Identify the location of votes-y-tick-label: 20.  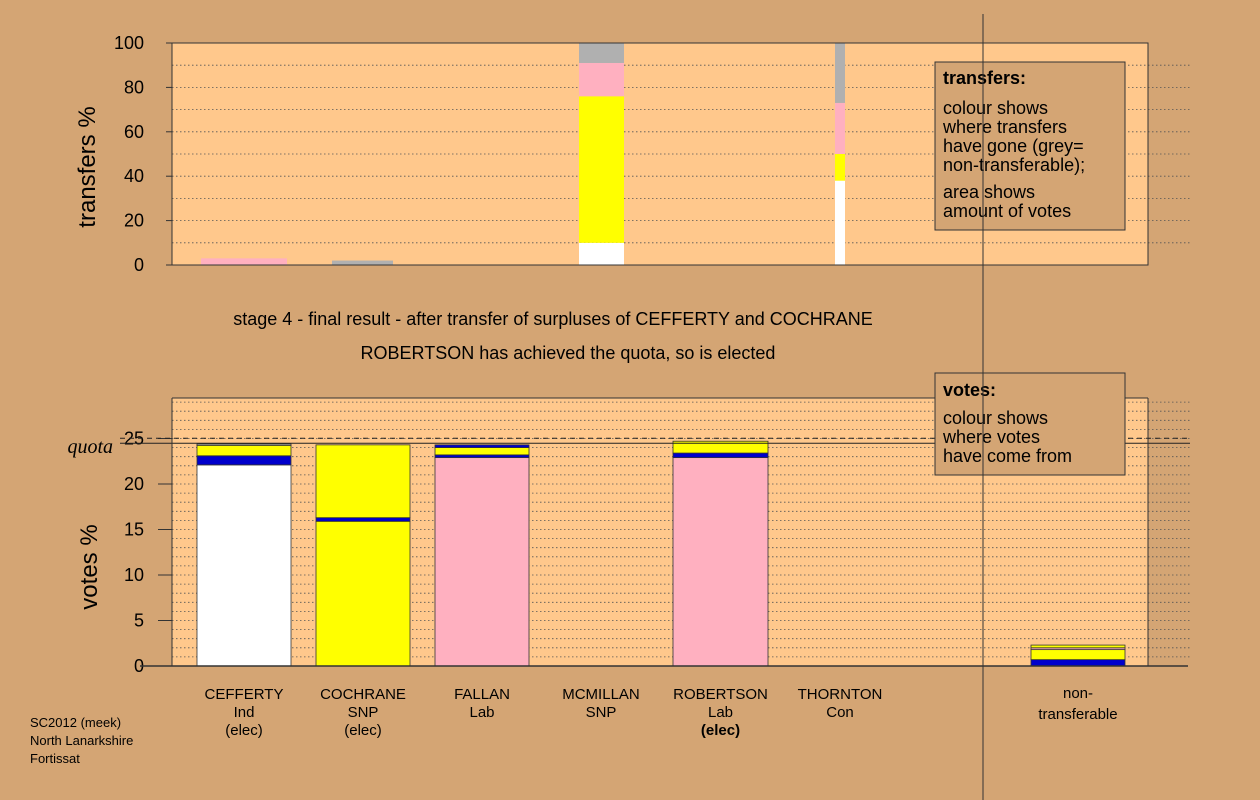
(134, 484).